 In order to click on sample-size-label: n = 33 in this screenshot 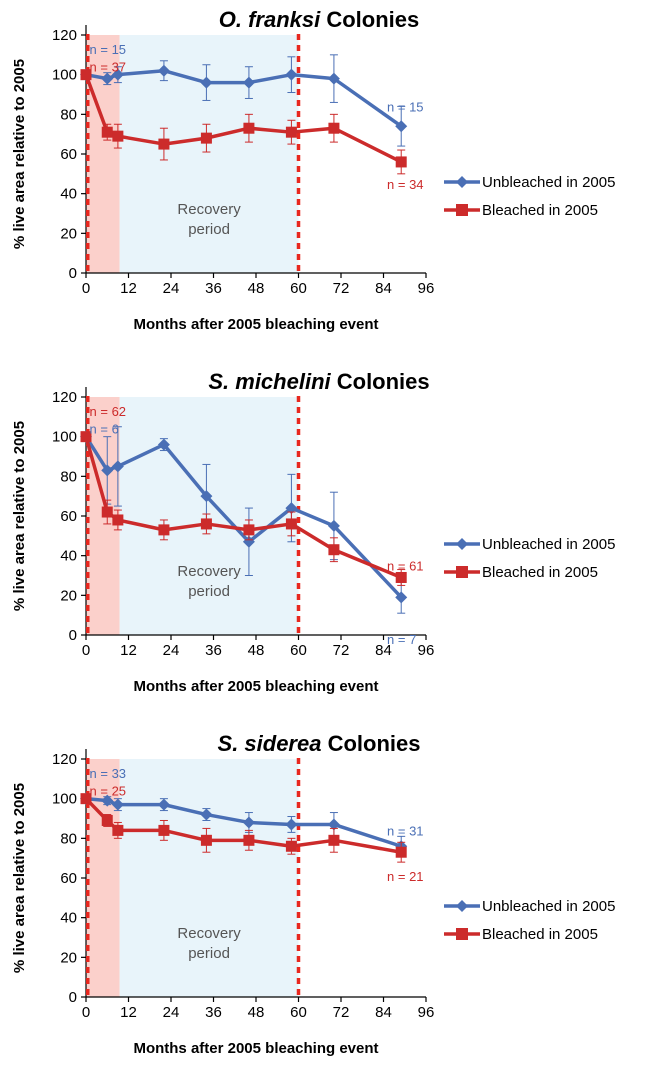, I will do `click(108, 773)`.